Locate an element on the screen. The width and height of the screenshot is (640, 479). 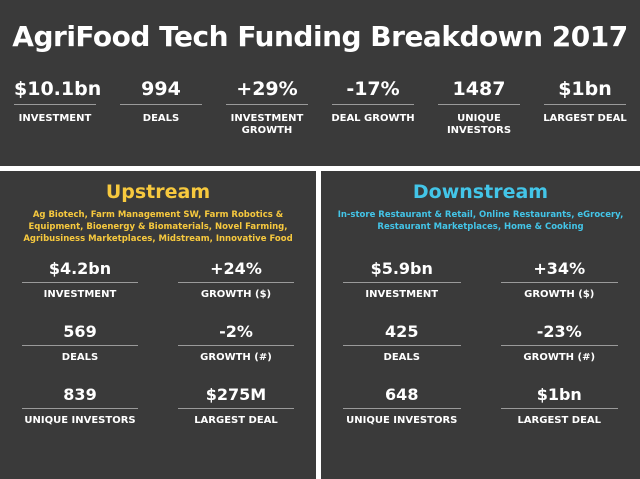
downstream-growth-dollars: +34% GROWTH ($) is located at coordinates (559, 279).